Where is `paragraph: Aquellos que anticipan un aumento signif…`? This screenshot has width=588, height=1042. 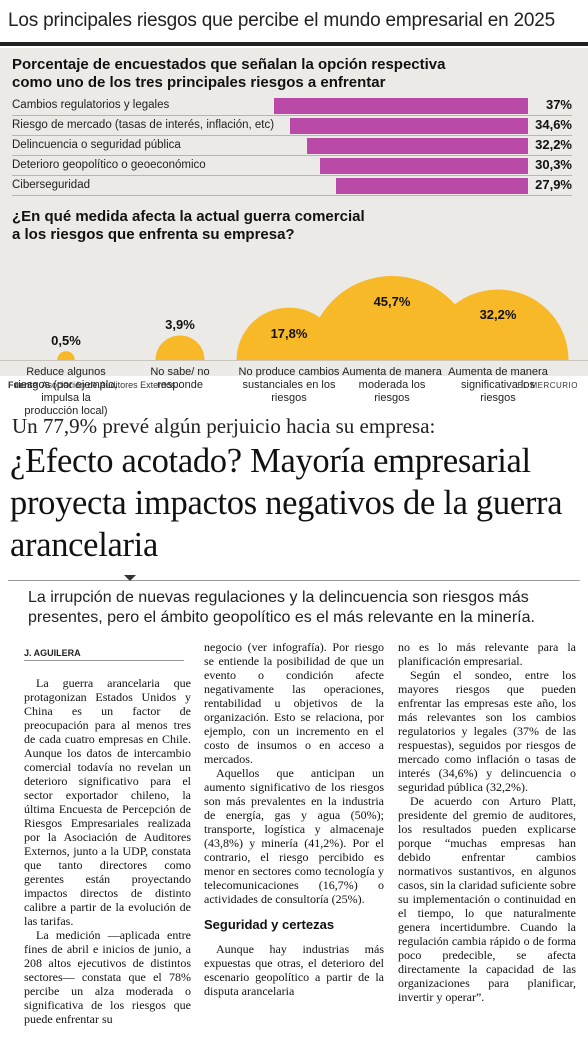
paragraph: Aquellos que anticipan un aumento signif… is located at coordinates (294, 836).